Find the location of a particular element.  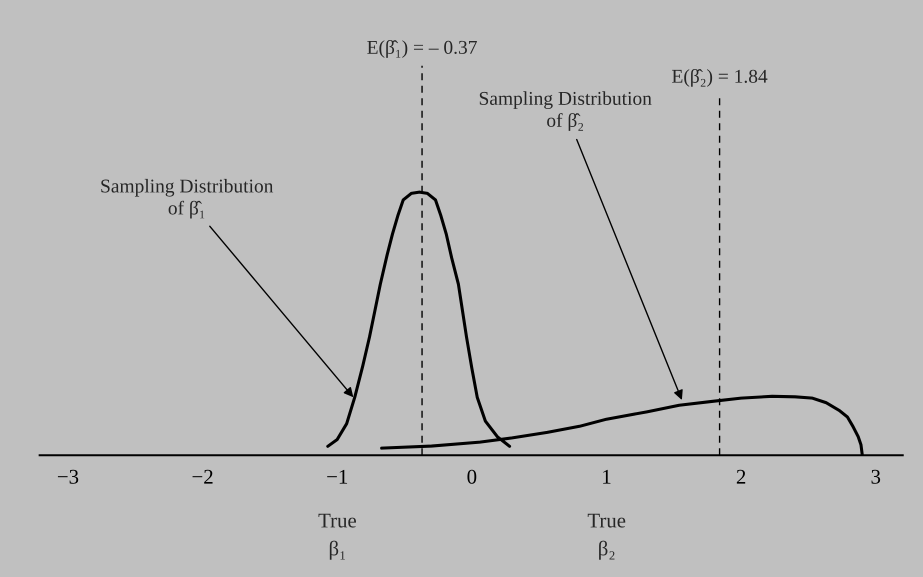

x-tick-label: −1 is located at coordinates (337, 477).